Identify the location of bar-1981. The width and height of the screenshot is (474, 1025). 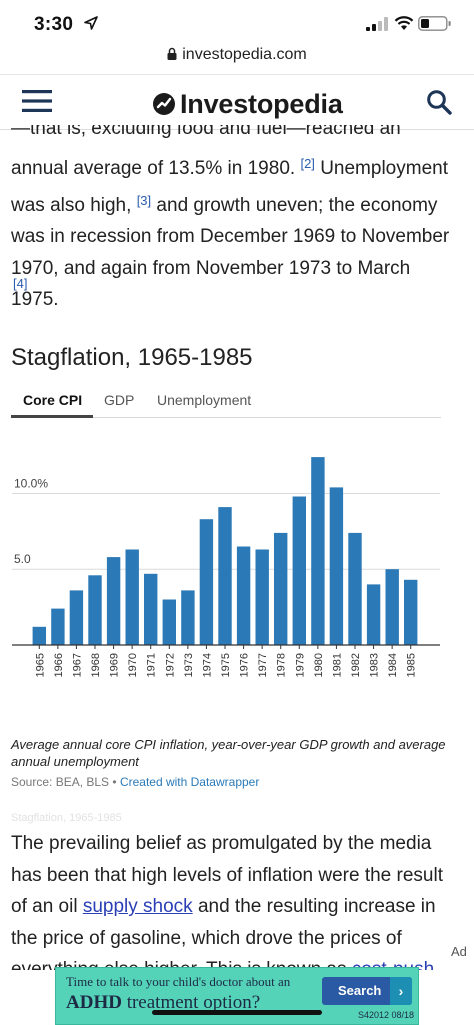
(336, 566).